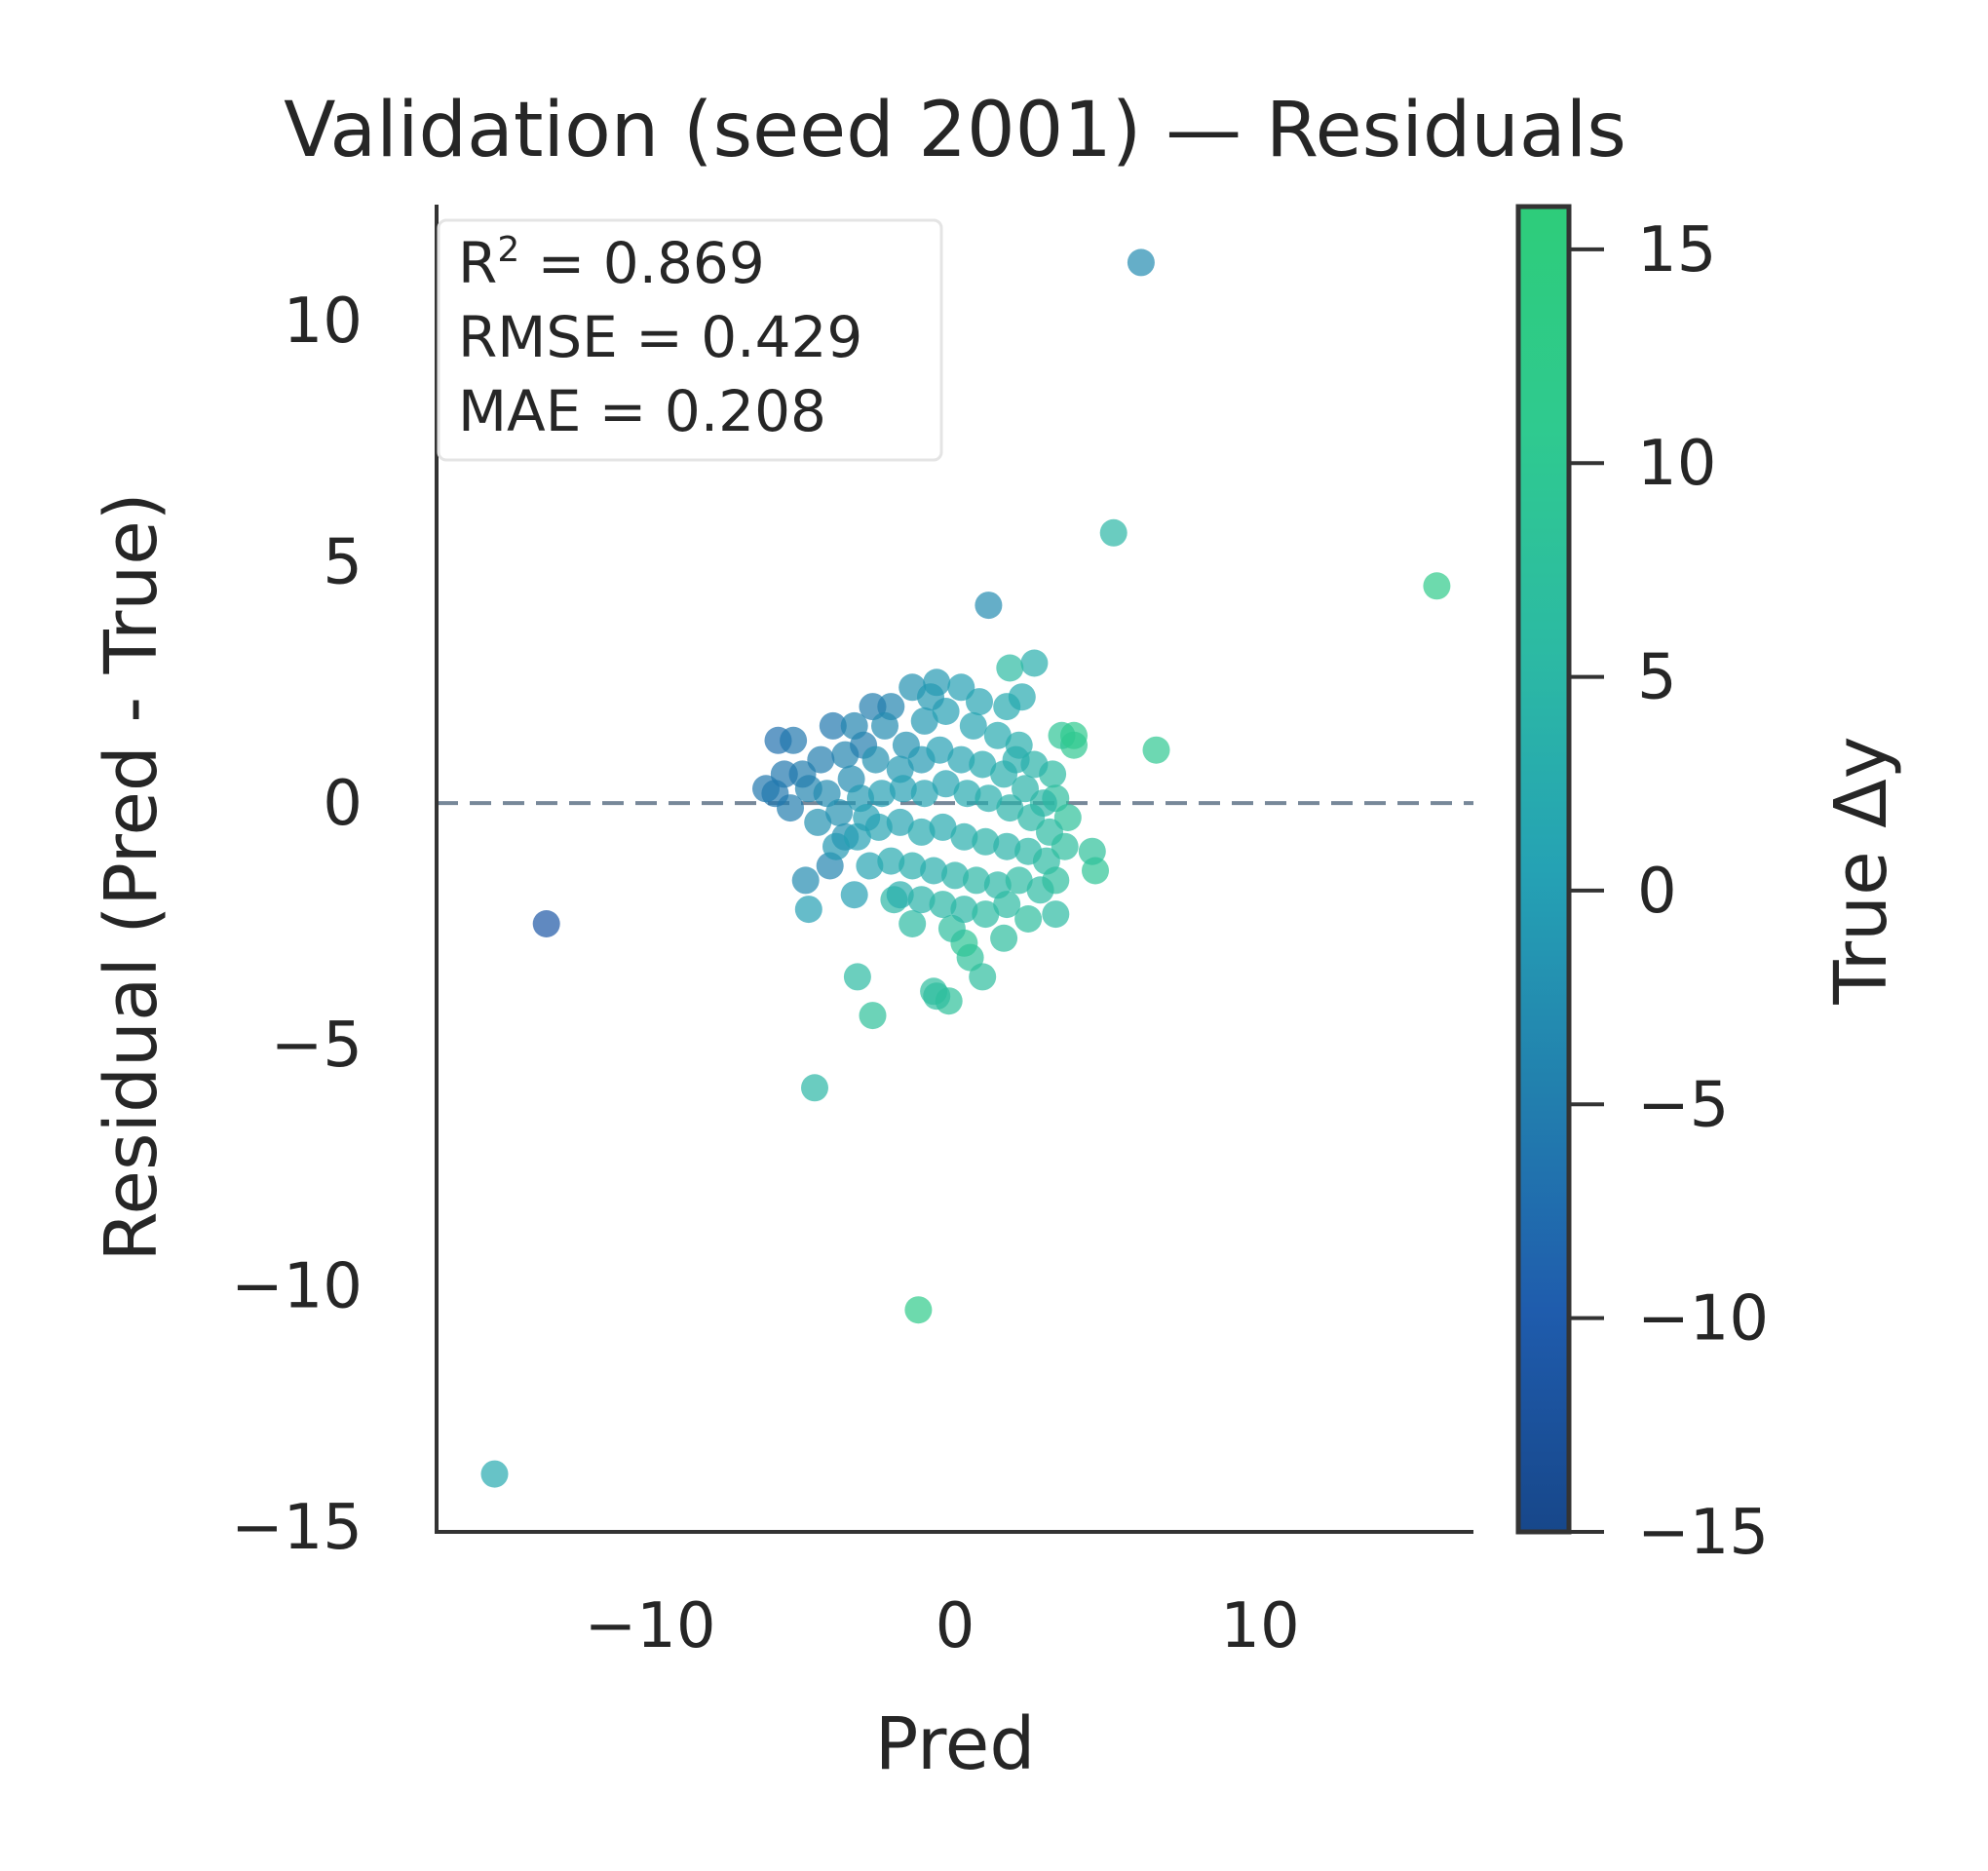  What do you see at coordinates (660, 337) in the screenshot?
I see `rmse-stat: RMSE = 0.429` at bounding box center [660, 337].